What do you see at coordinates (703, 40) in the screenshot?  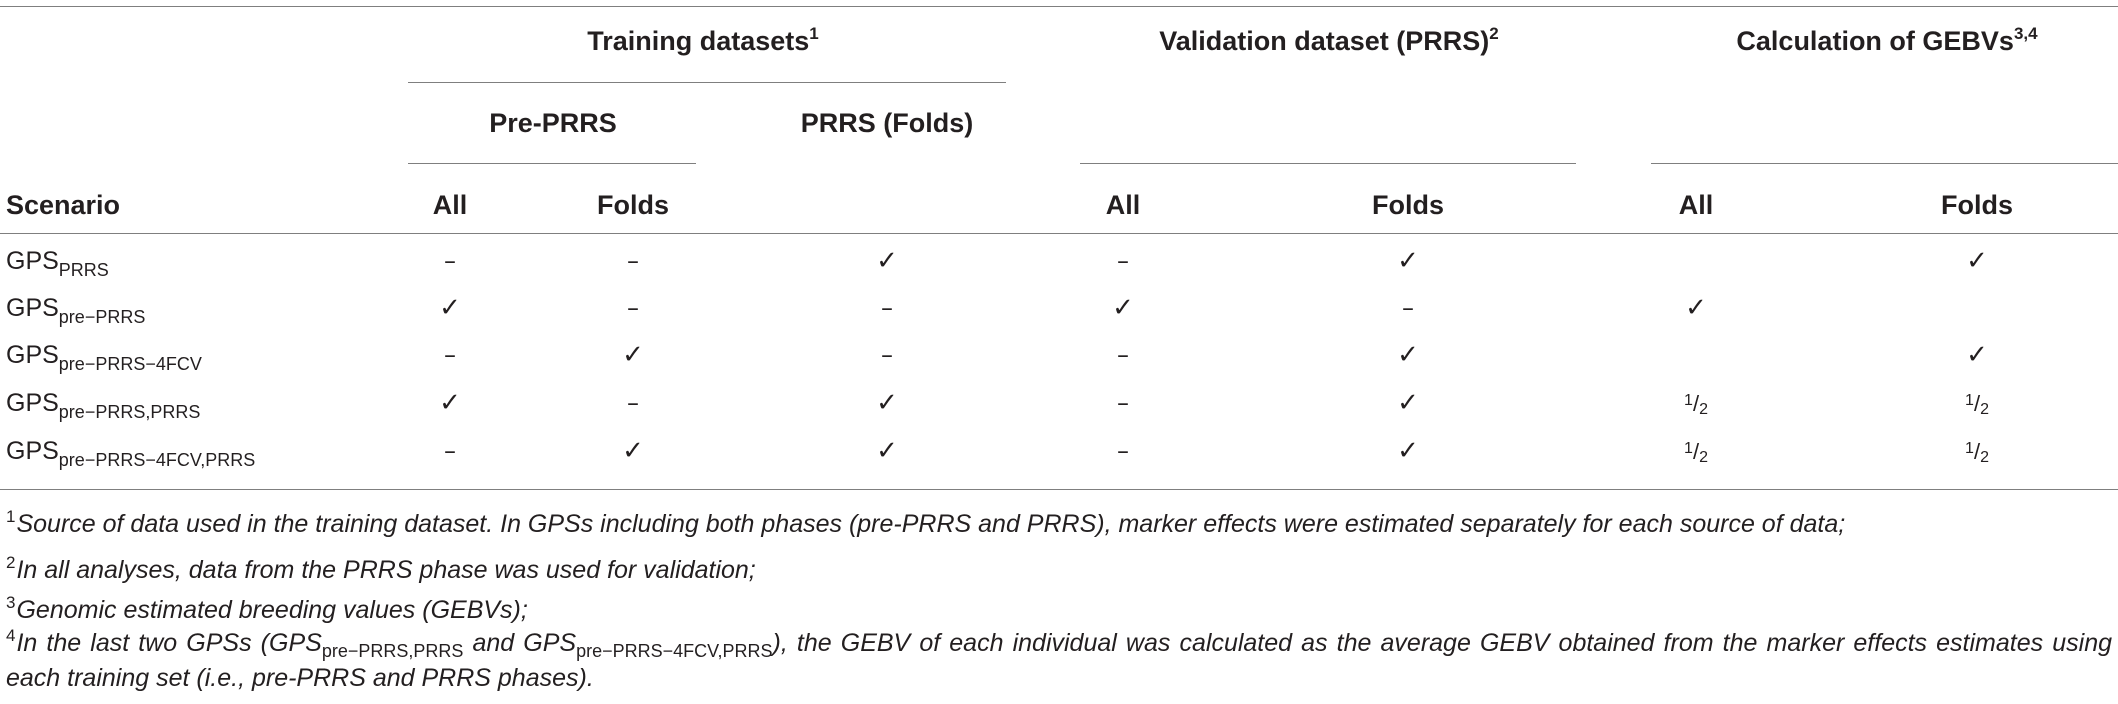 I see `training-datasets-header: Training datasets1` at bounding box center [703, 40].